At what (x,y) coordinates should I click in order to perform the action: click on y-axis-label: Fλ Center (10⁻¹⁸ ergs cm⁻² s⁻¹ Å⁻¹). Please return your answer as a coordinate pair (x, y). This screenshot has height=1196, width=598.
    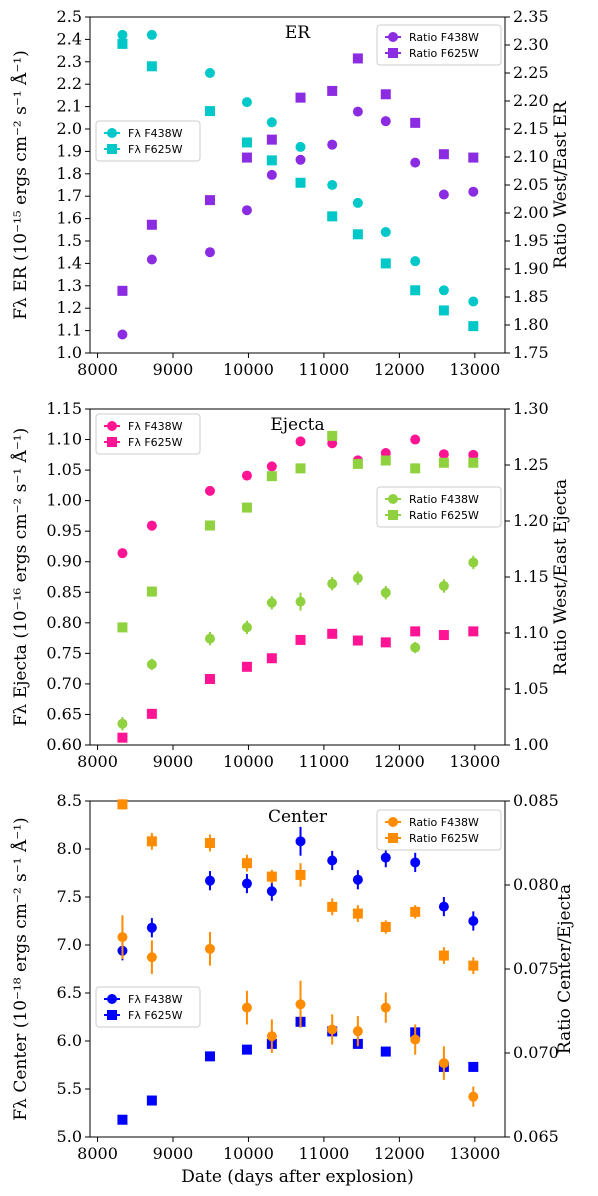
    Looking at the image, I should click on (20, 968).